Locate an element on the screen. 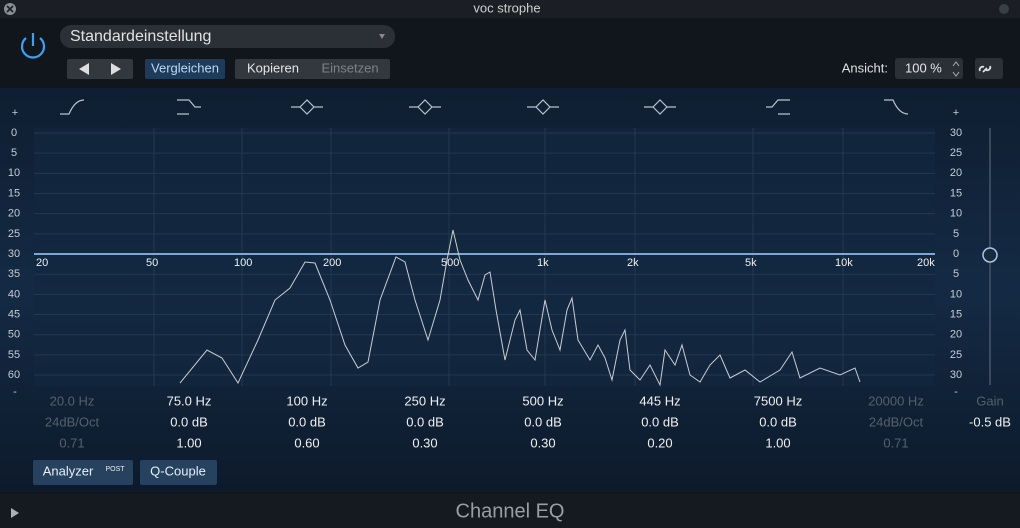 The image size is (1020, 528). close-icon is located at coordinates (10, 9).